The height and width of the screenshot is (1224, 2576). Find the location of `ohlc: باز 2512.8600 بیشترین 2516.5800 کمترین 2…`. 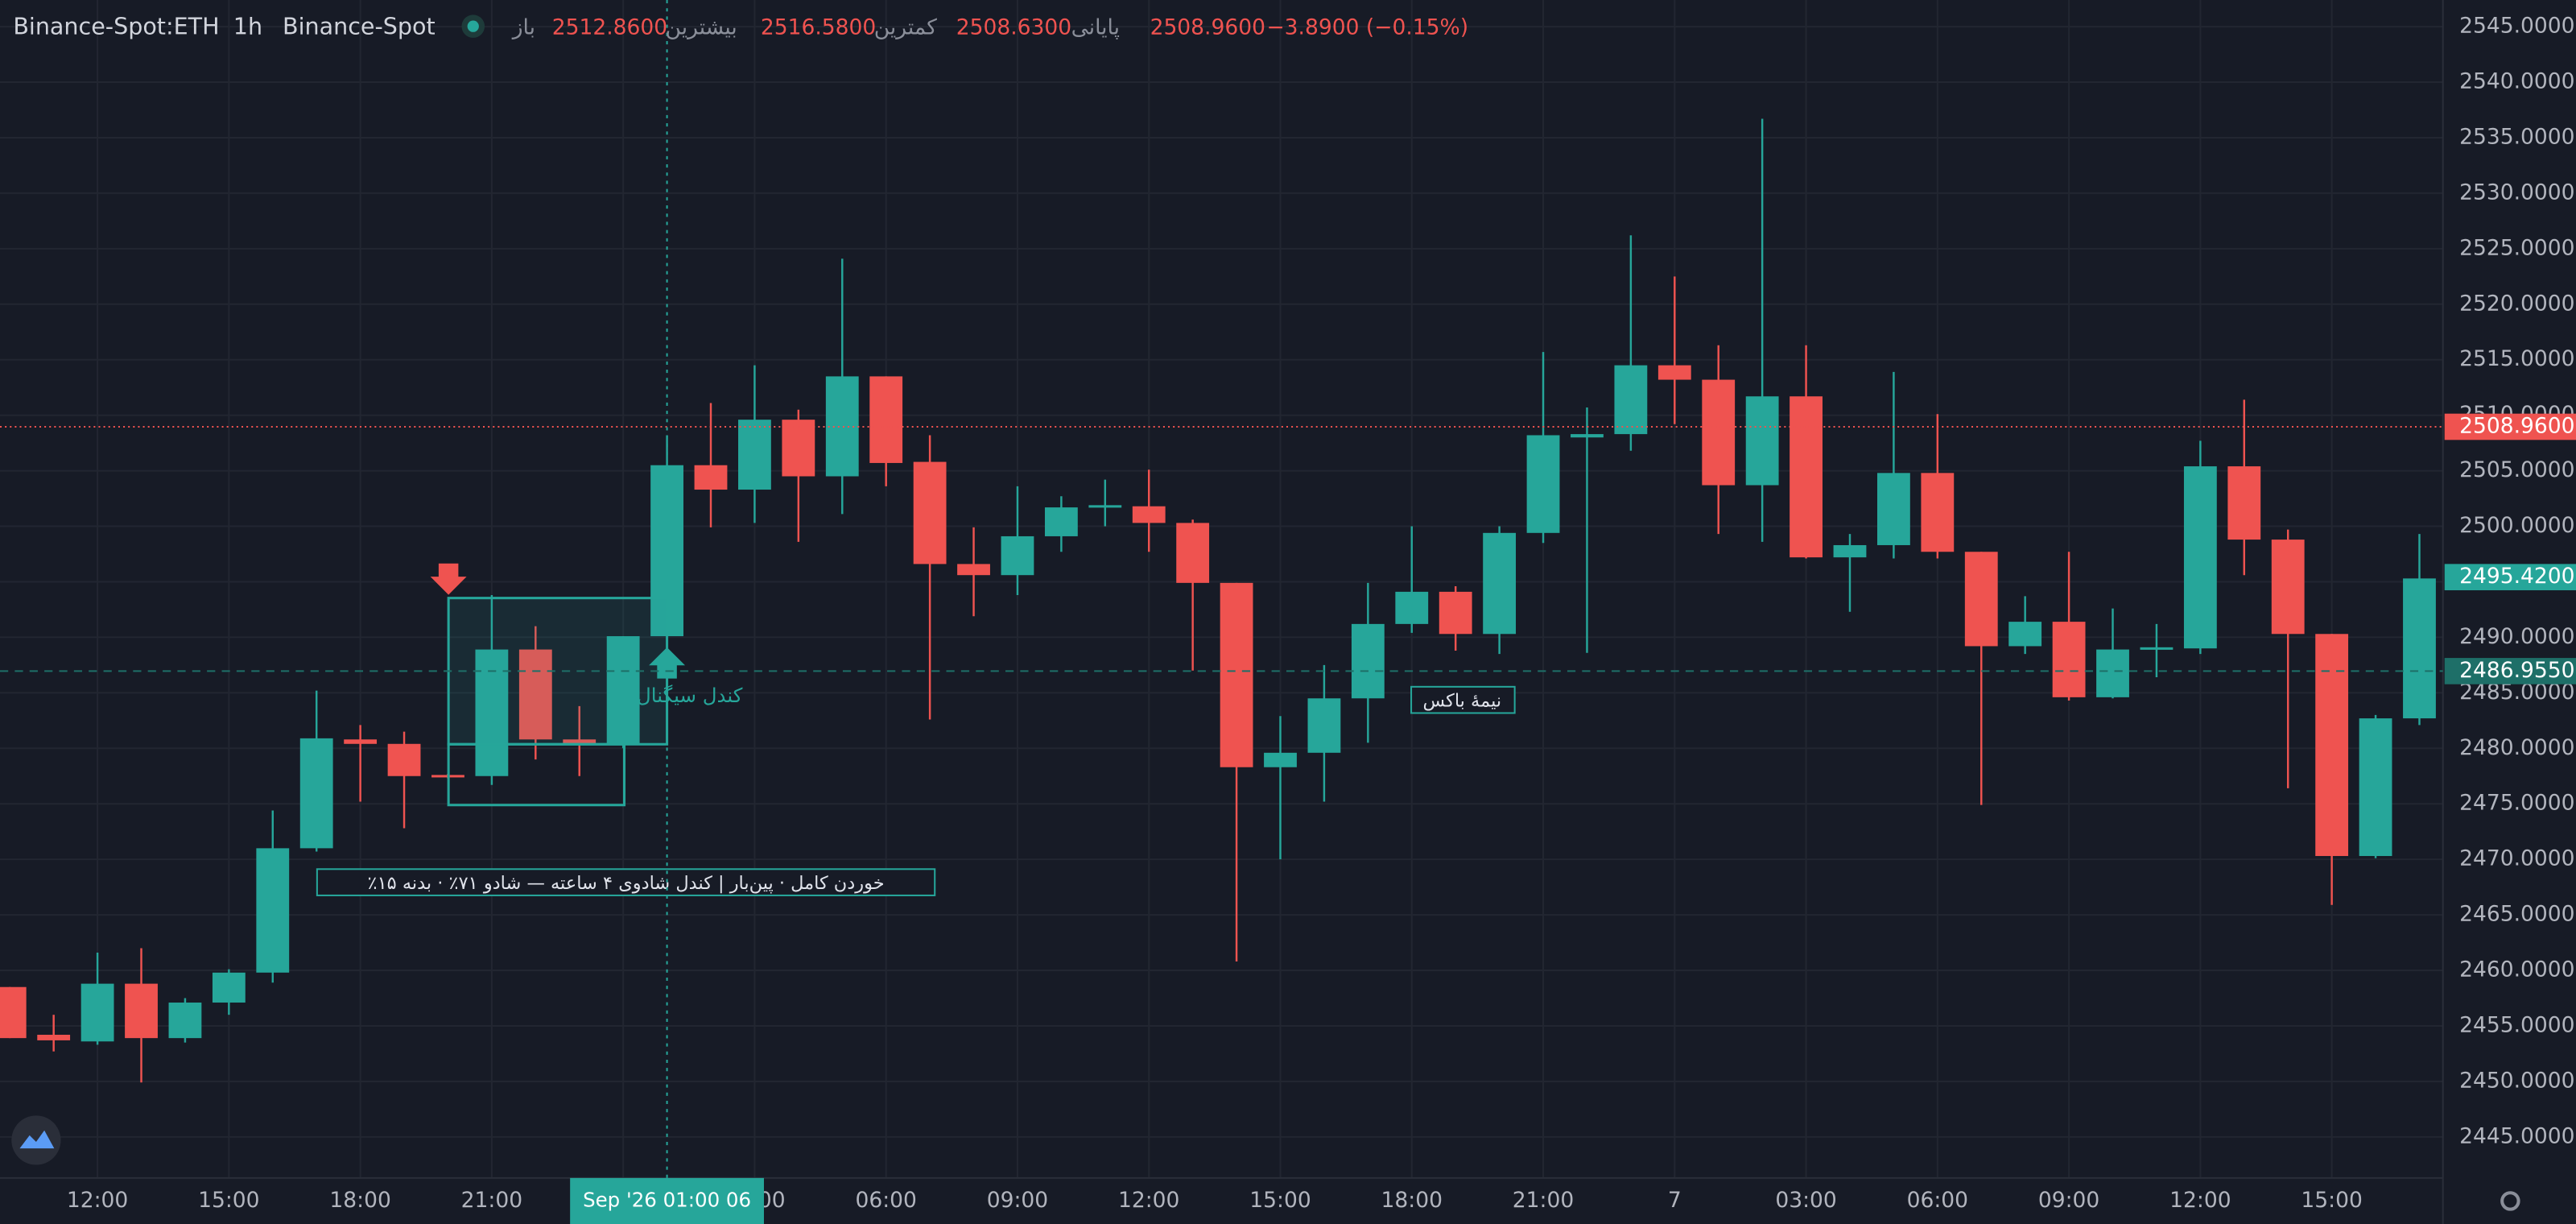

ohlc: باز 2512.8600 بیشترین 2516.5800 کمترین 2… is located at coordinates (989, 26).